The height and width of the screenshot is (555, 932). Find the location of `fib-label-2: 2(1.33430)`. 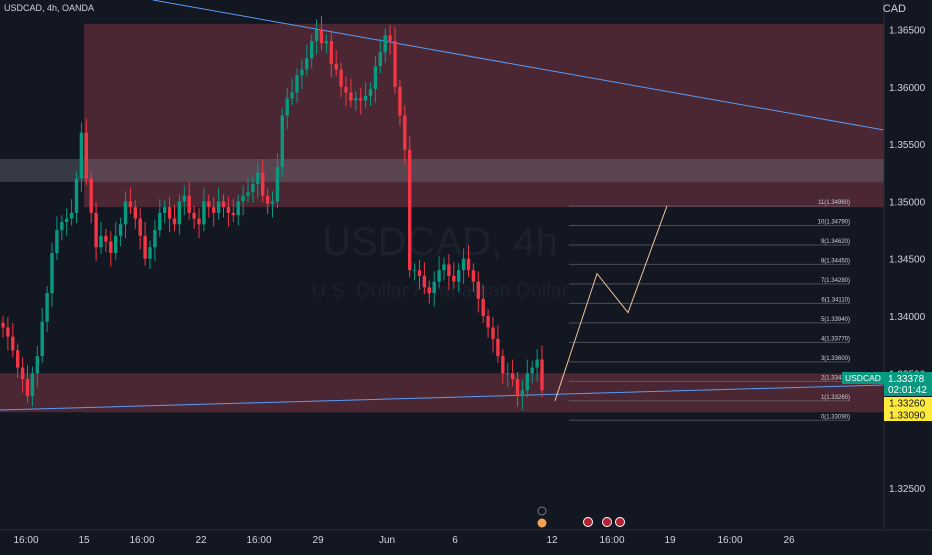

fib-label-2: 2(1.33430) is located at coordinates (835, 378).